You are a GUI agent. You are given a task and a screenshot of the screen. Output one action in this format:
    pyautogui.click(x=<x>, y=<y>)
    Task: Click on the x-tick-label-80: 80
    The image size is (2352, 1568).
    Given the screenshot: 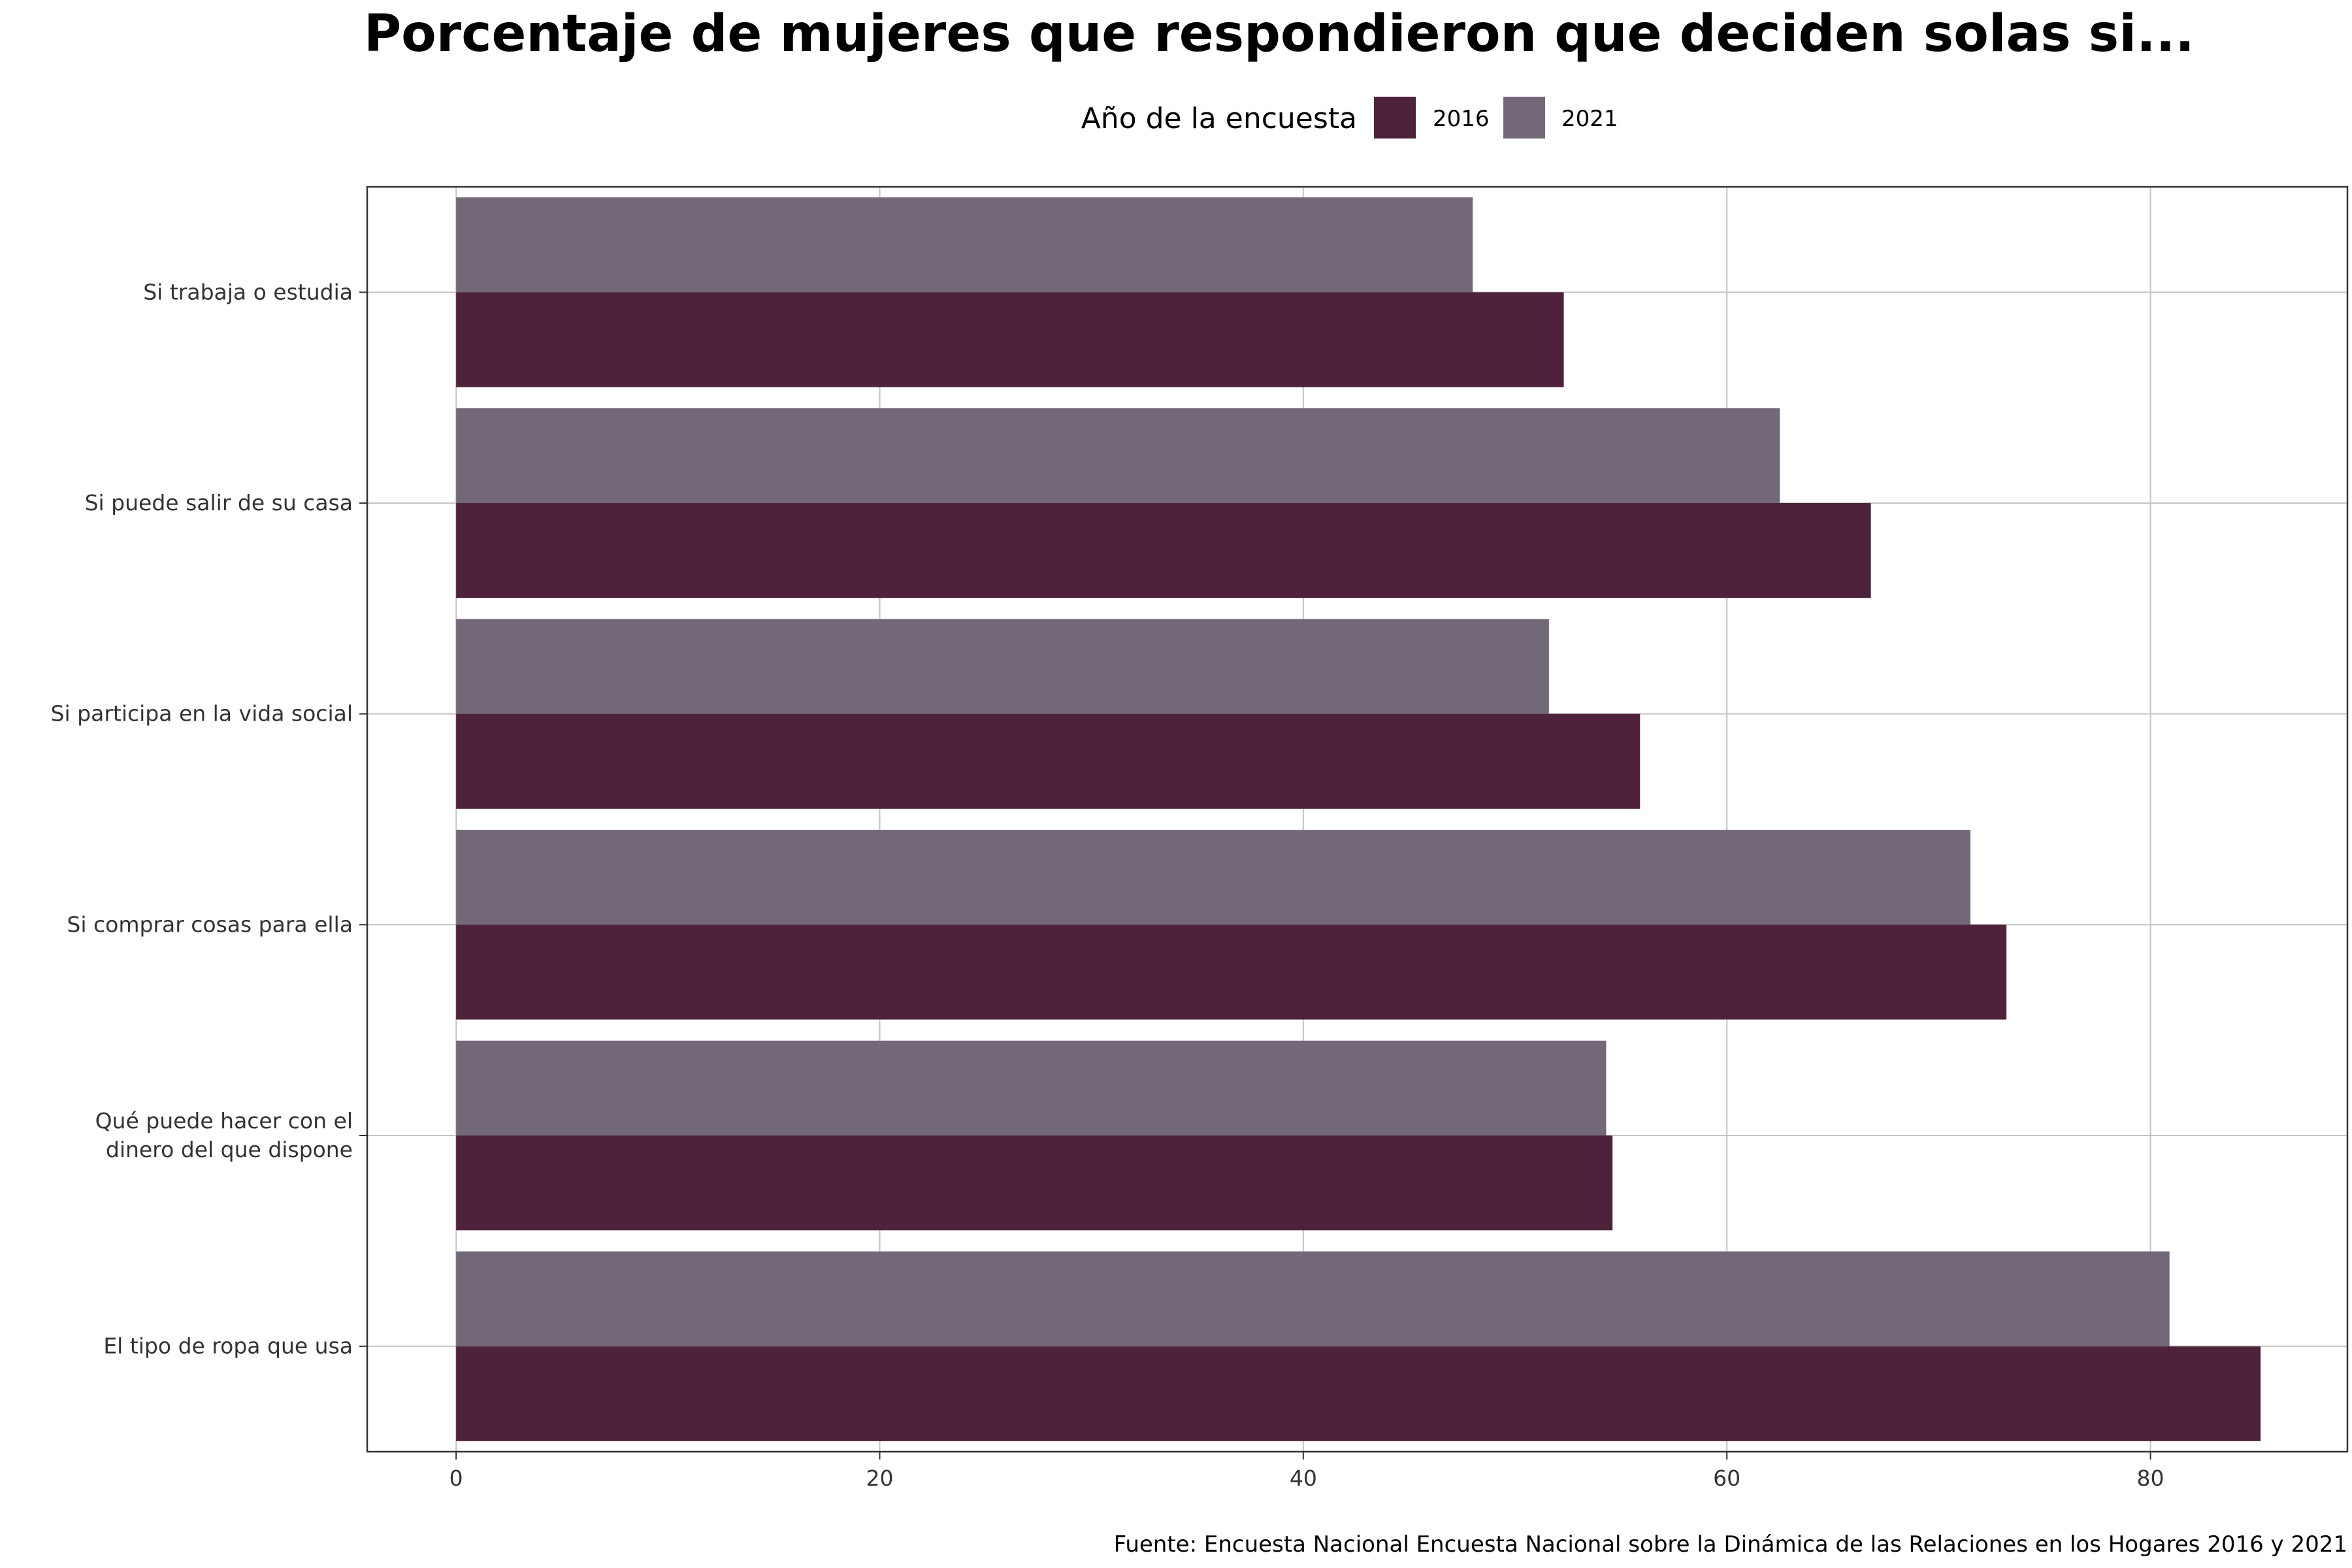 What is the action you would take?
    pyautogui.click(x=2150, y=1478)
    